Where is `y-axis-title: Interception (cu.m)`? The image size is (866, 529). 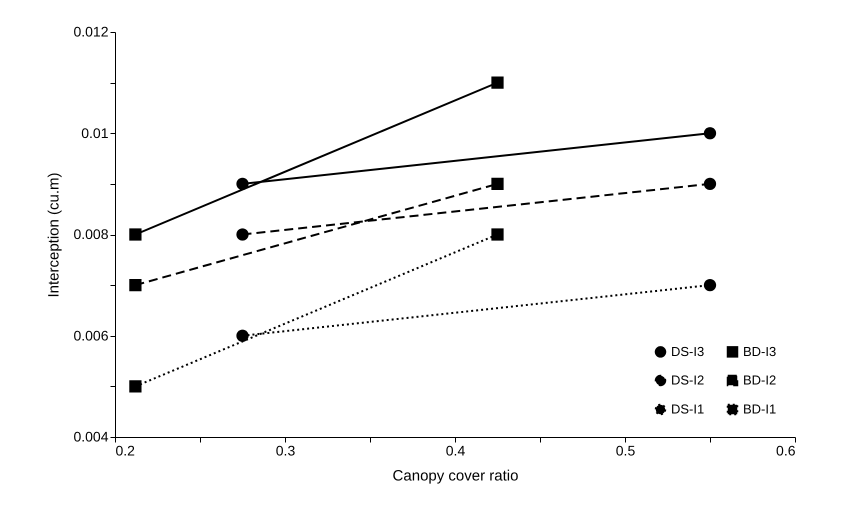
y-axis-title: Interception (cu.m) is located at coordinates (53, 235).